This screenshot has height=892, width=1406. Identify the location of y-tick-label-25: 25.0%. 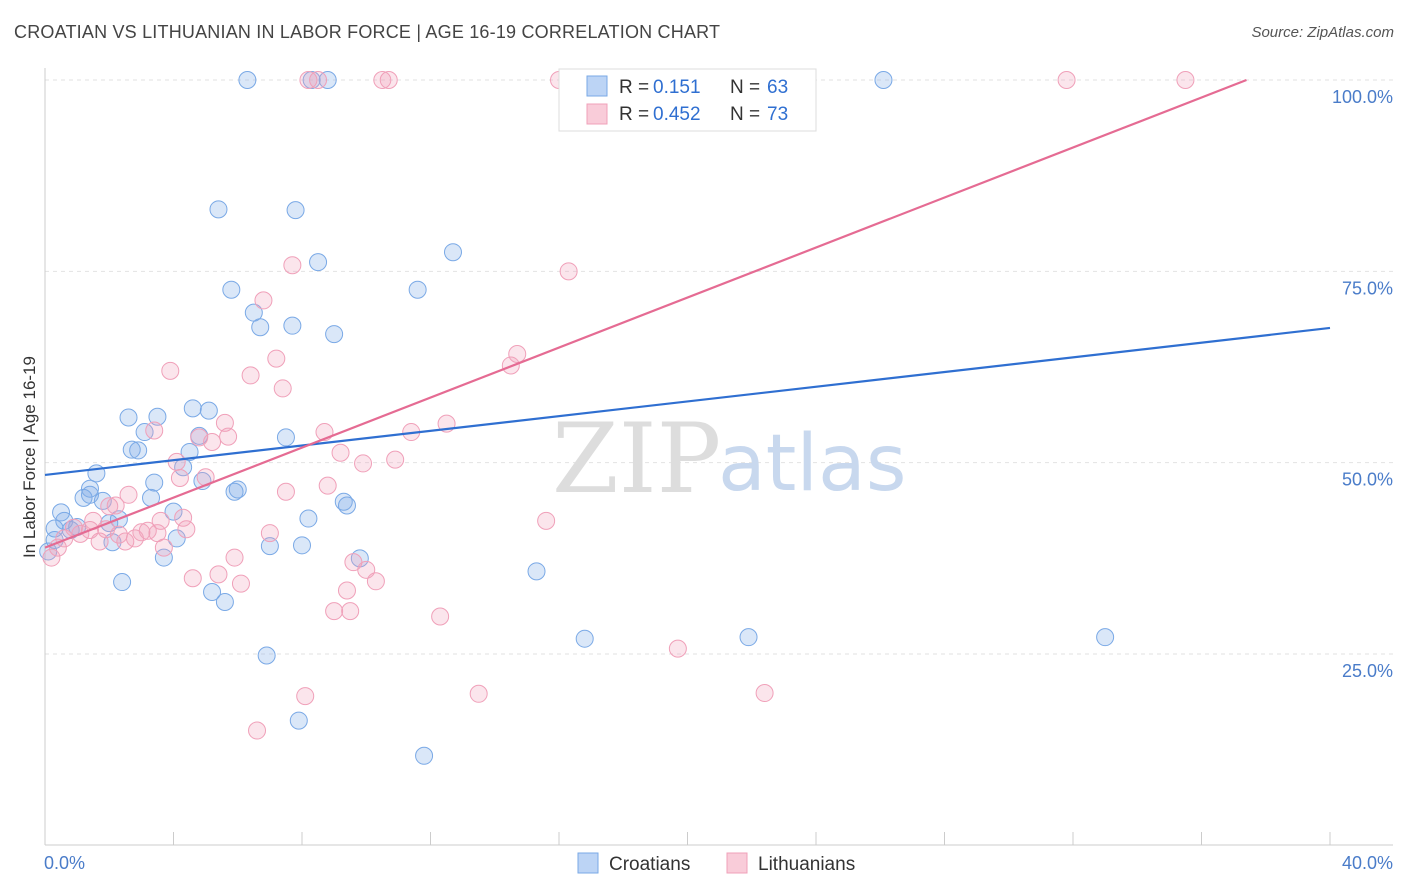
(1367, 671).